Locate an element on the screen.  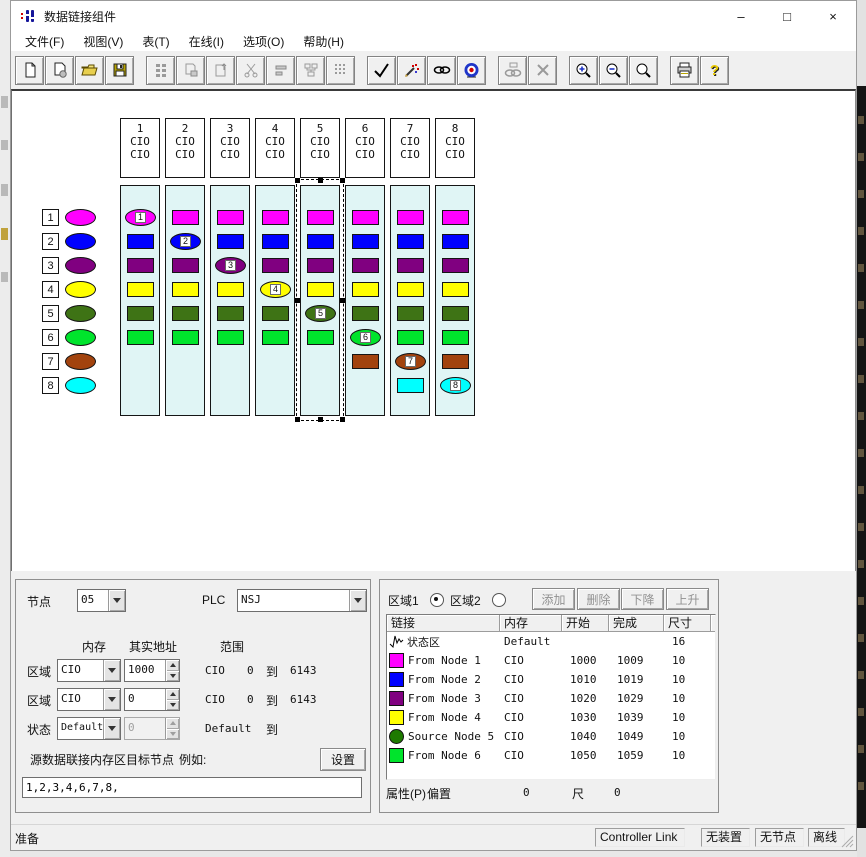
move-down-button: 下降 is located at coordinates (642, 599).